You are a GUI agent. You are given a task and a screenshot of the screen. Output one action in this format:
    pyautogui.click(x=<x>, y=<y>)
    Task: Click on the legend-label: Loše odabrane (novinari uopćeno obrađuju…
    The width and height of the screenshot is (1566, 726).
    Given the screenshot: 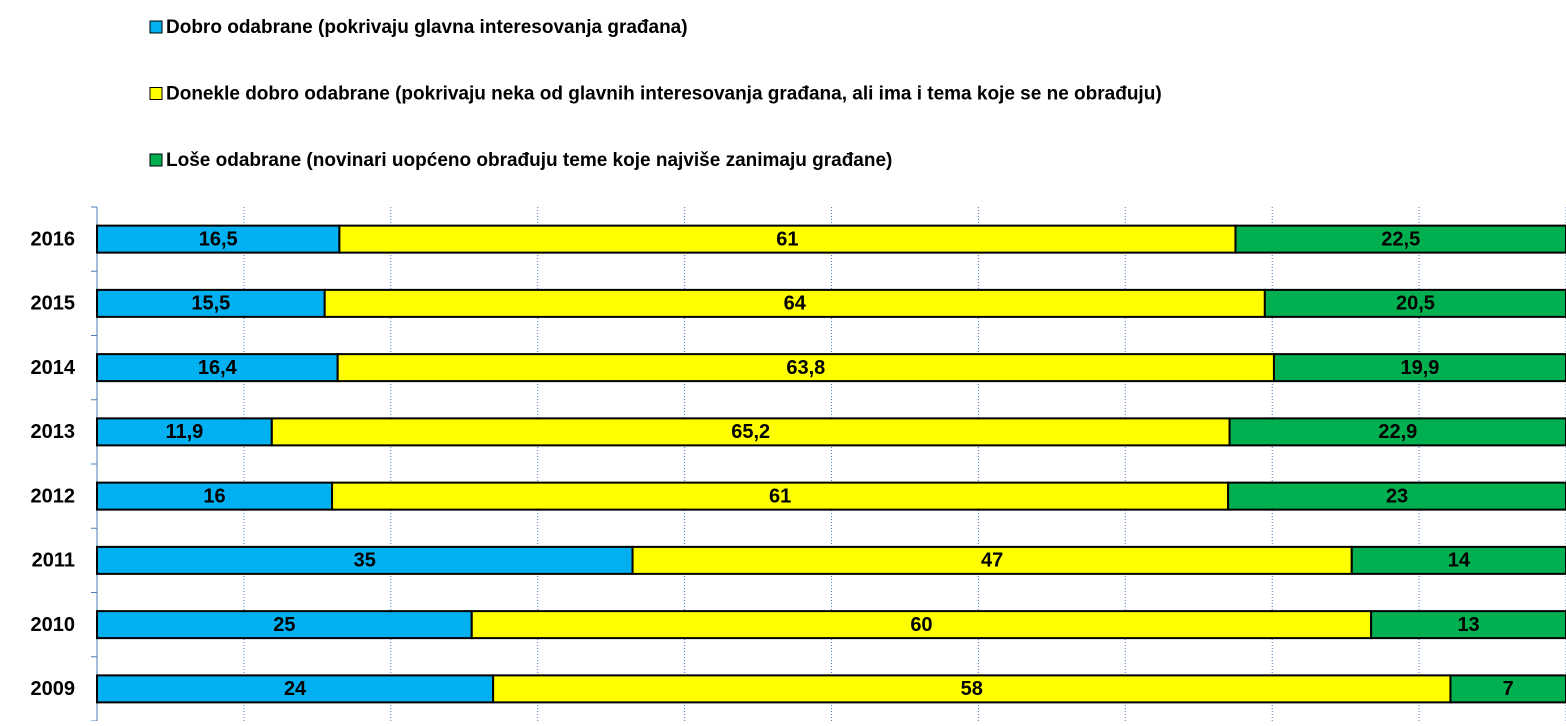 What is the action you would take?
    pyautogui.click(x=529, y=160)
    